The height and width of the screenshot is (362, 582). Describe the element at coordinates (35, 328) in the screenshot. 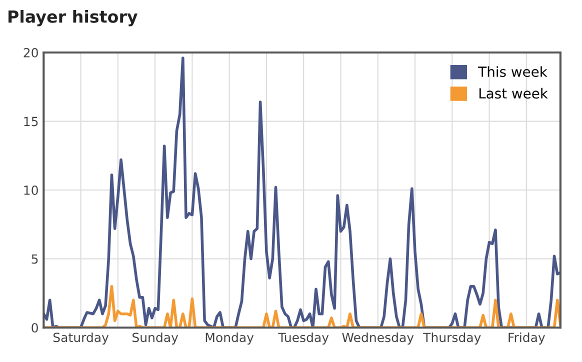

I see `y-tick-label: 0` at that location.